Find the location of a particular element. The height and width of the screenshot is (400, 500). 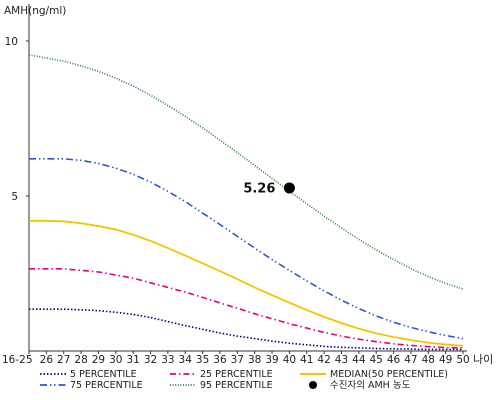

legend-label-25-percentile: 25 PERCENTILE is located at coordinates (236, 374).